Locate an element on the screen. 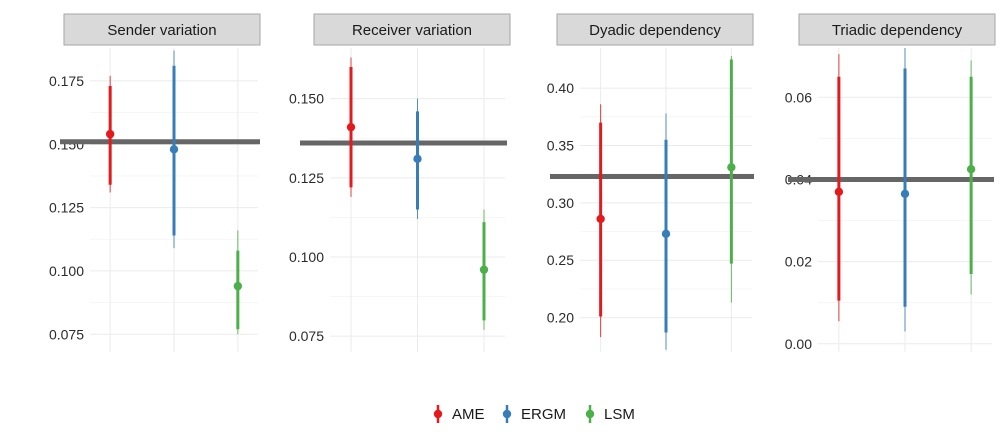  legend-key-point-ame is located at coordinates (438, 414).